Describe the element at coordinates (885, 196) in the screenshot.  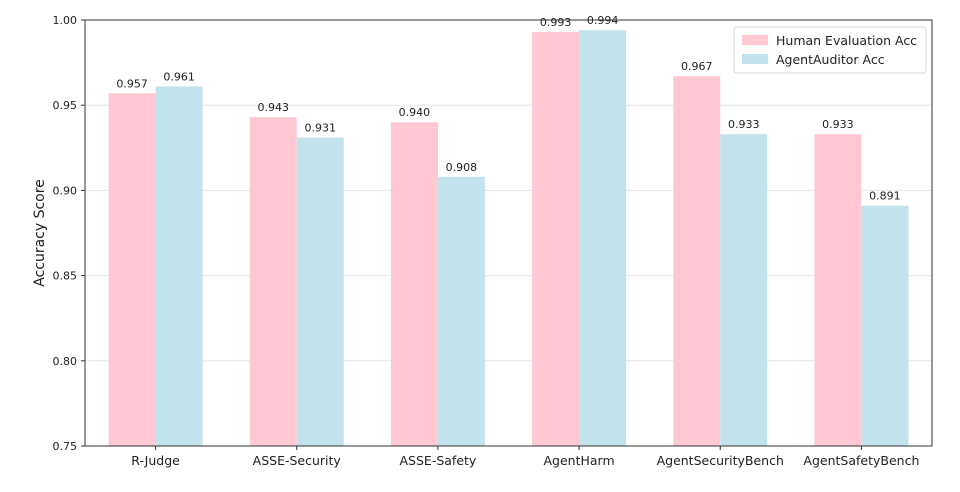
I see `data-label: 0.891` at that location.